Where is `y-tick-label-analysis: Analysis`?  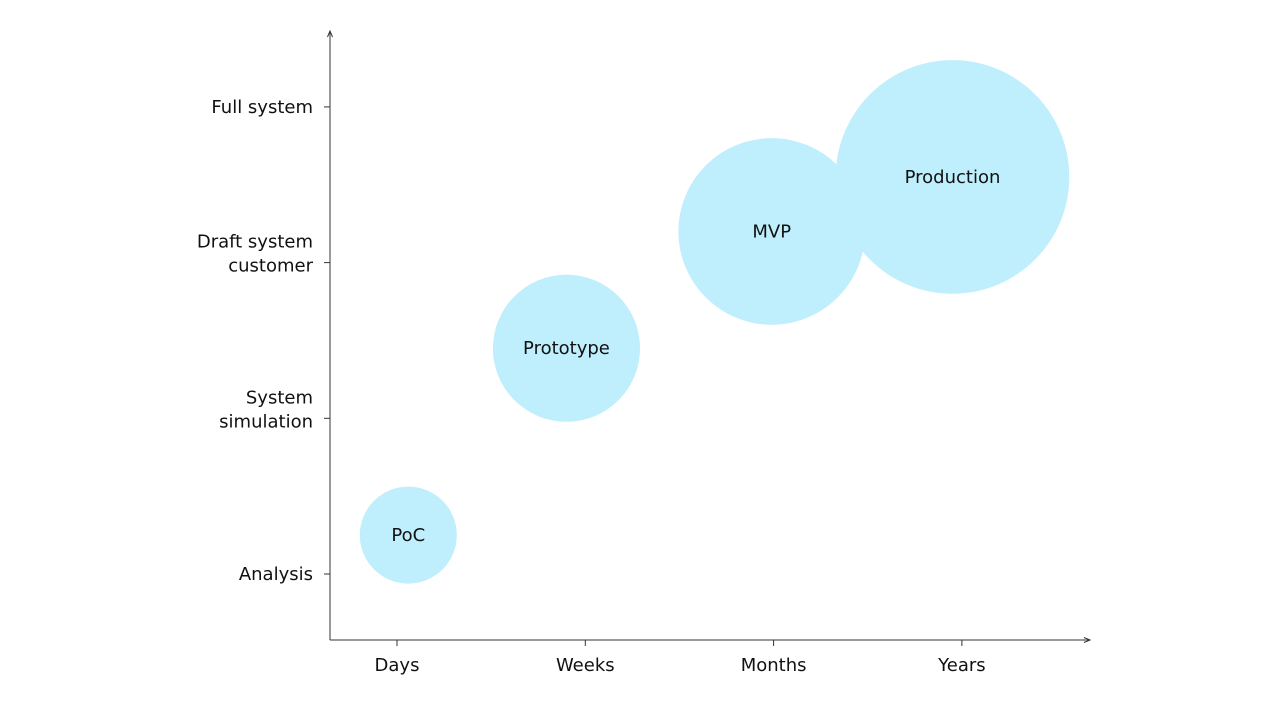
y-tick-label-analysis: Analysis is located at coordinates (276, 574).